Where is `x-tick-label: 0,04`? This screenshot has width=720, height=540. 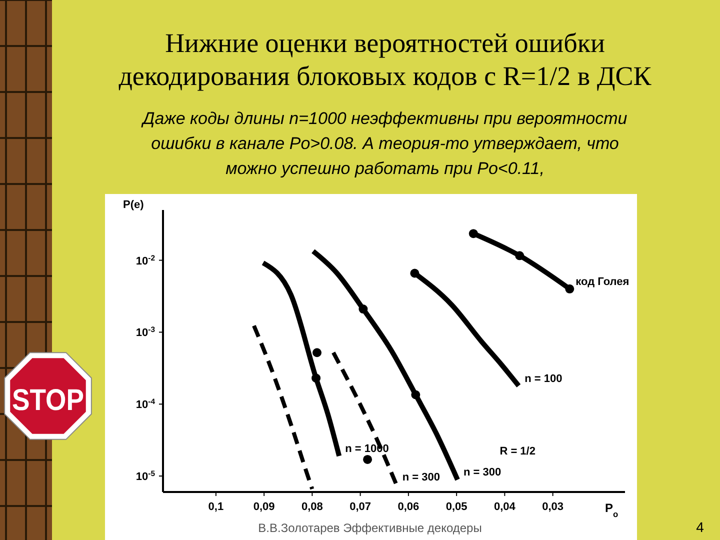 x-tick-label: 0,04 is located at coordinates (505, 507).